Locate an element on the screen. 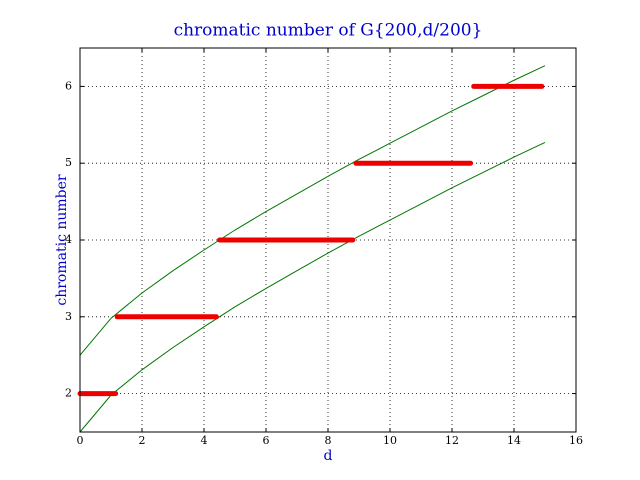 The image size is (640, 480). x-tick-label: 12 is located at coordinates (452, 440).